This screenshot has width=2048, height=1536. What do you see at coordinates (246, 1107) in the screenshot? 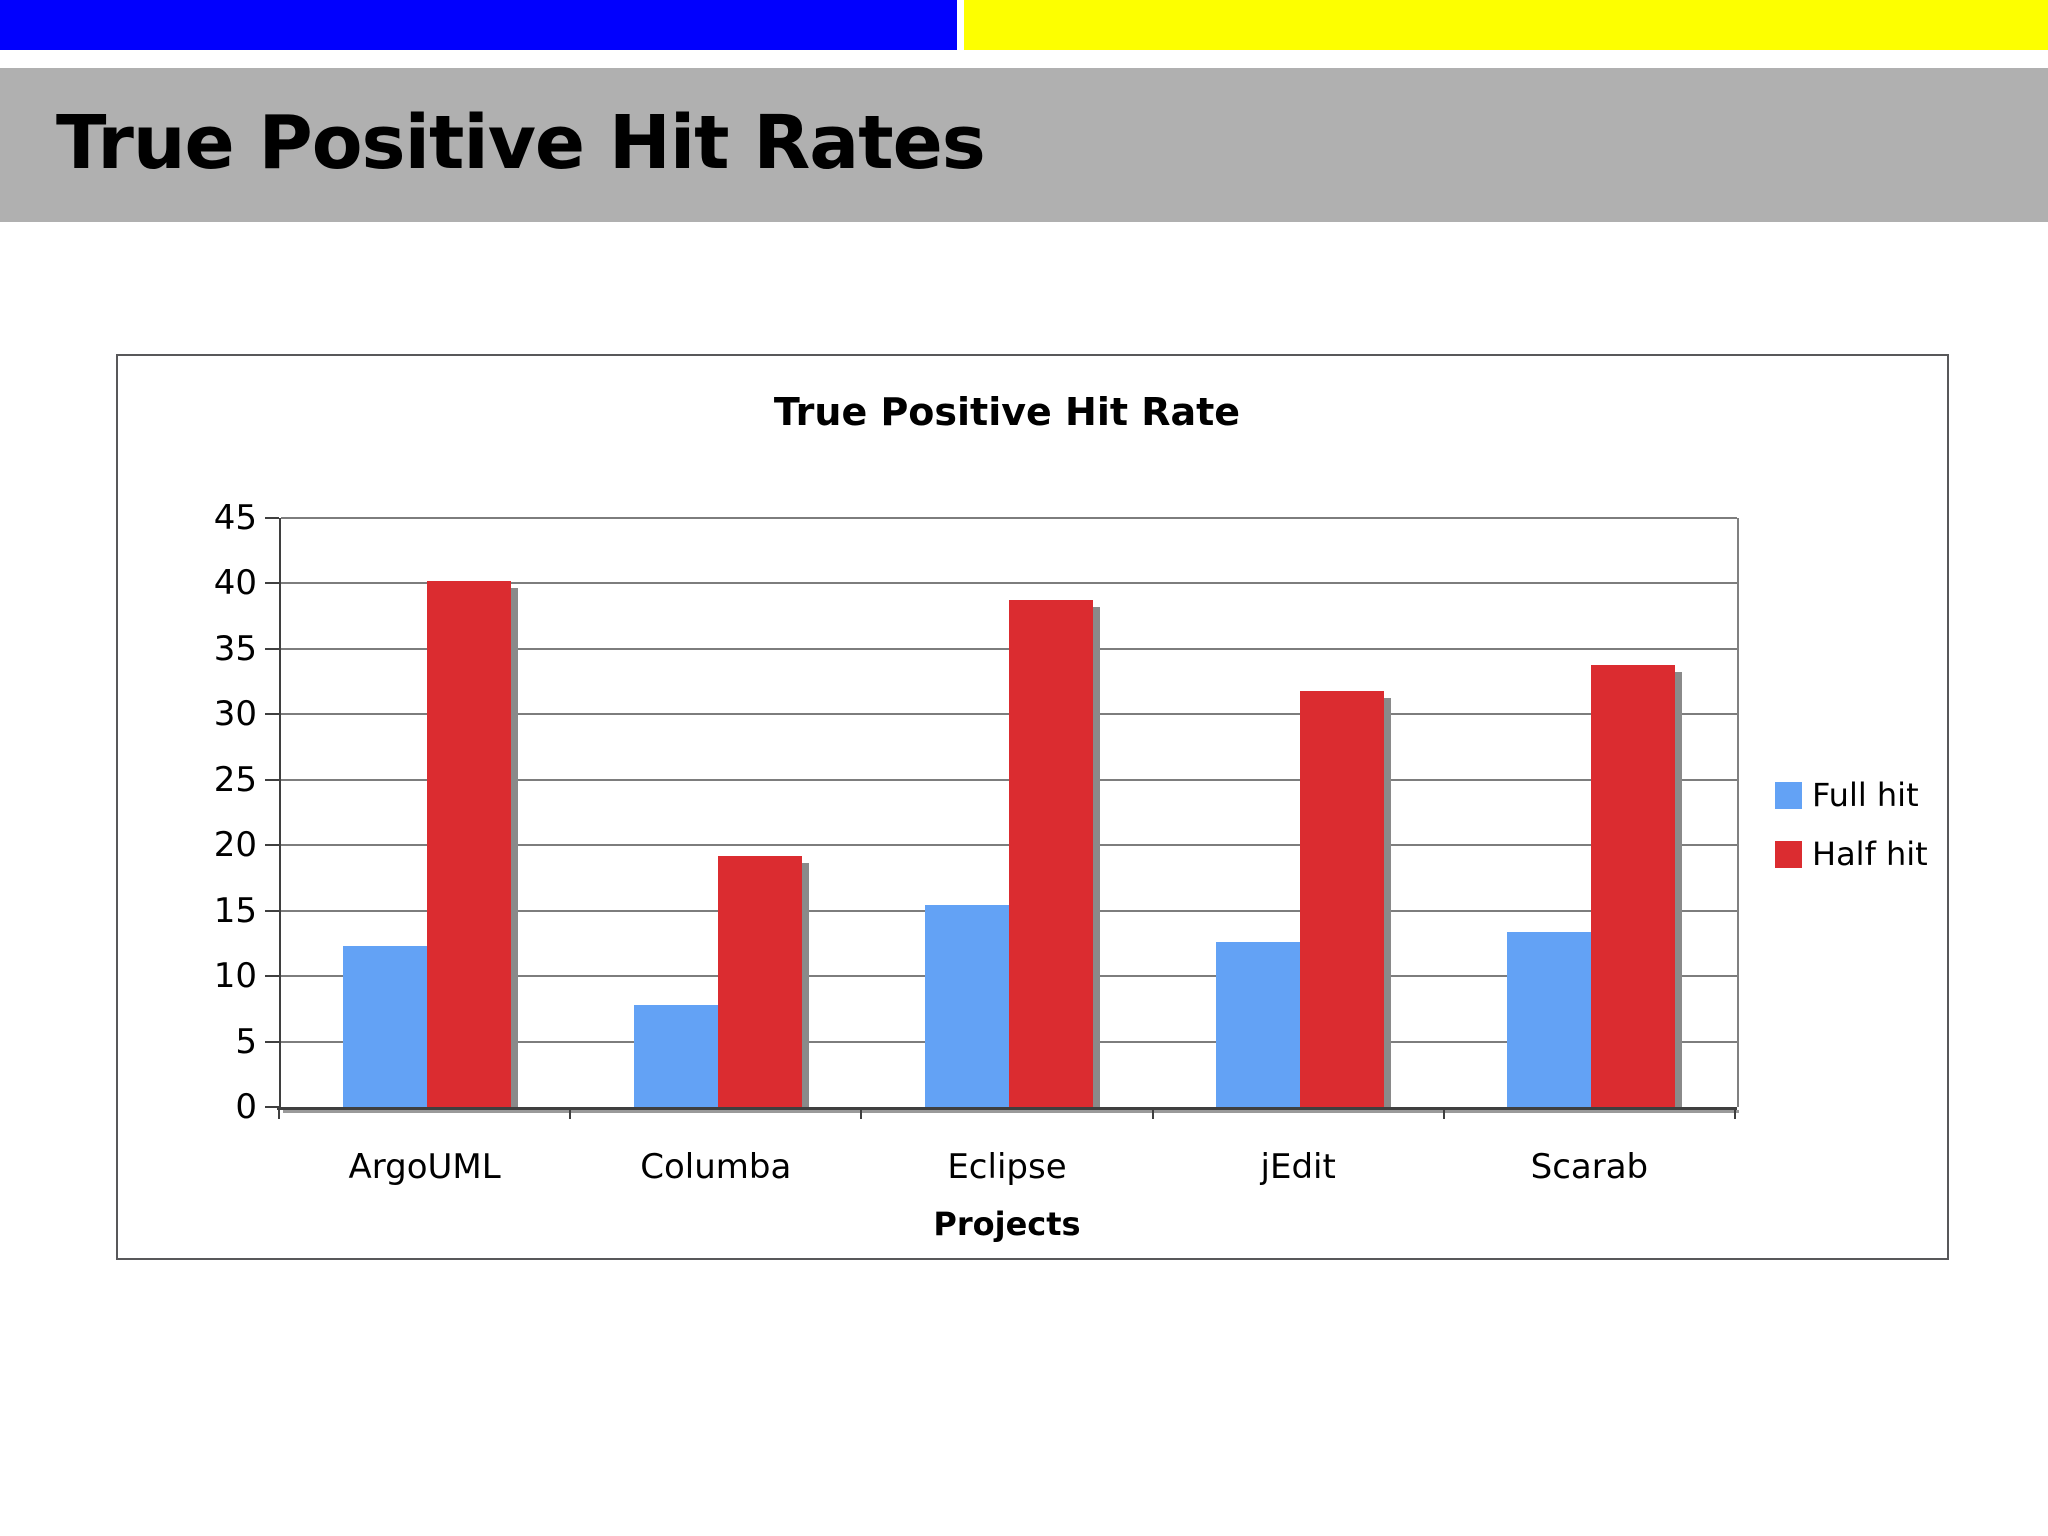
I see `y-tick-label: 0` at bounding box center [246, 1107].